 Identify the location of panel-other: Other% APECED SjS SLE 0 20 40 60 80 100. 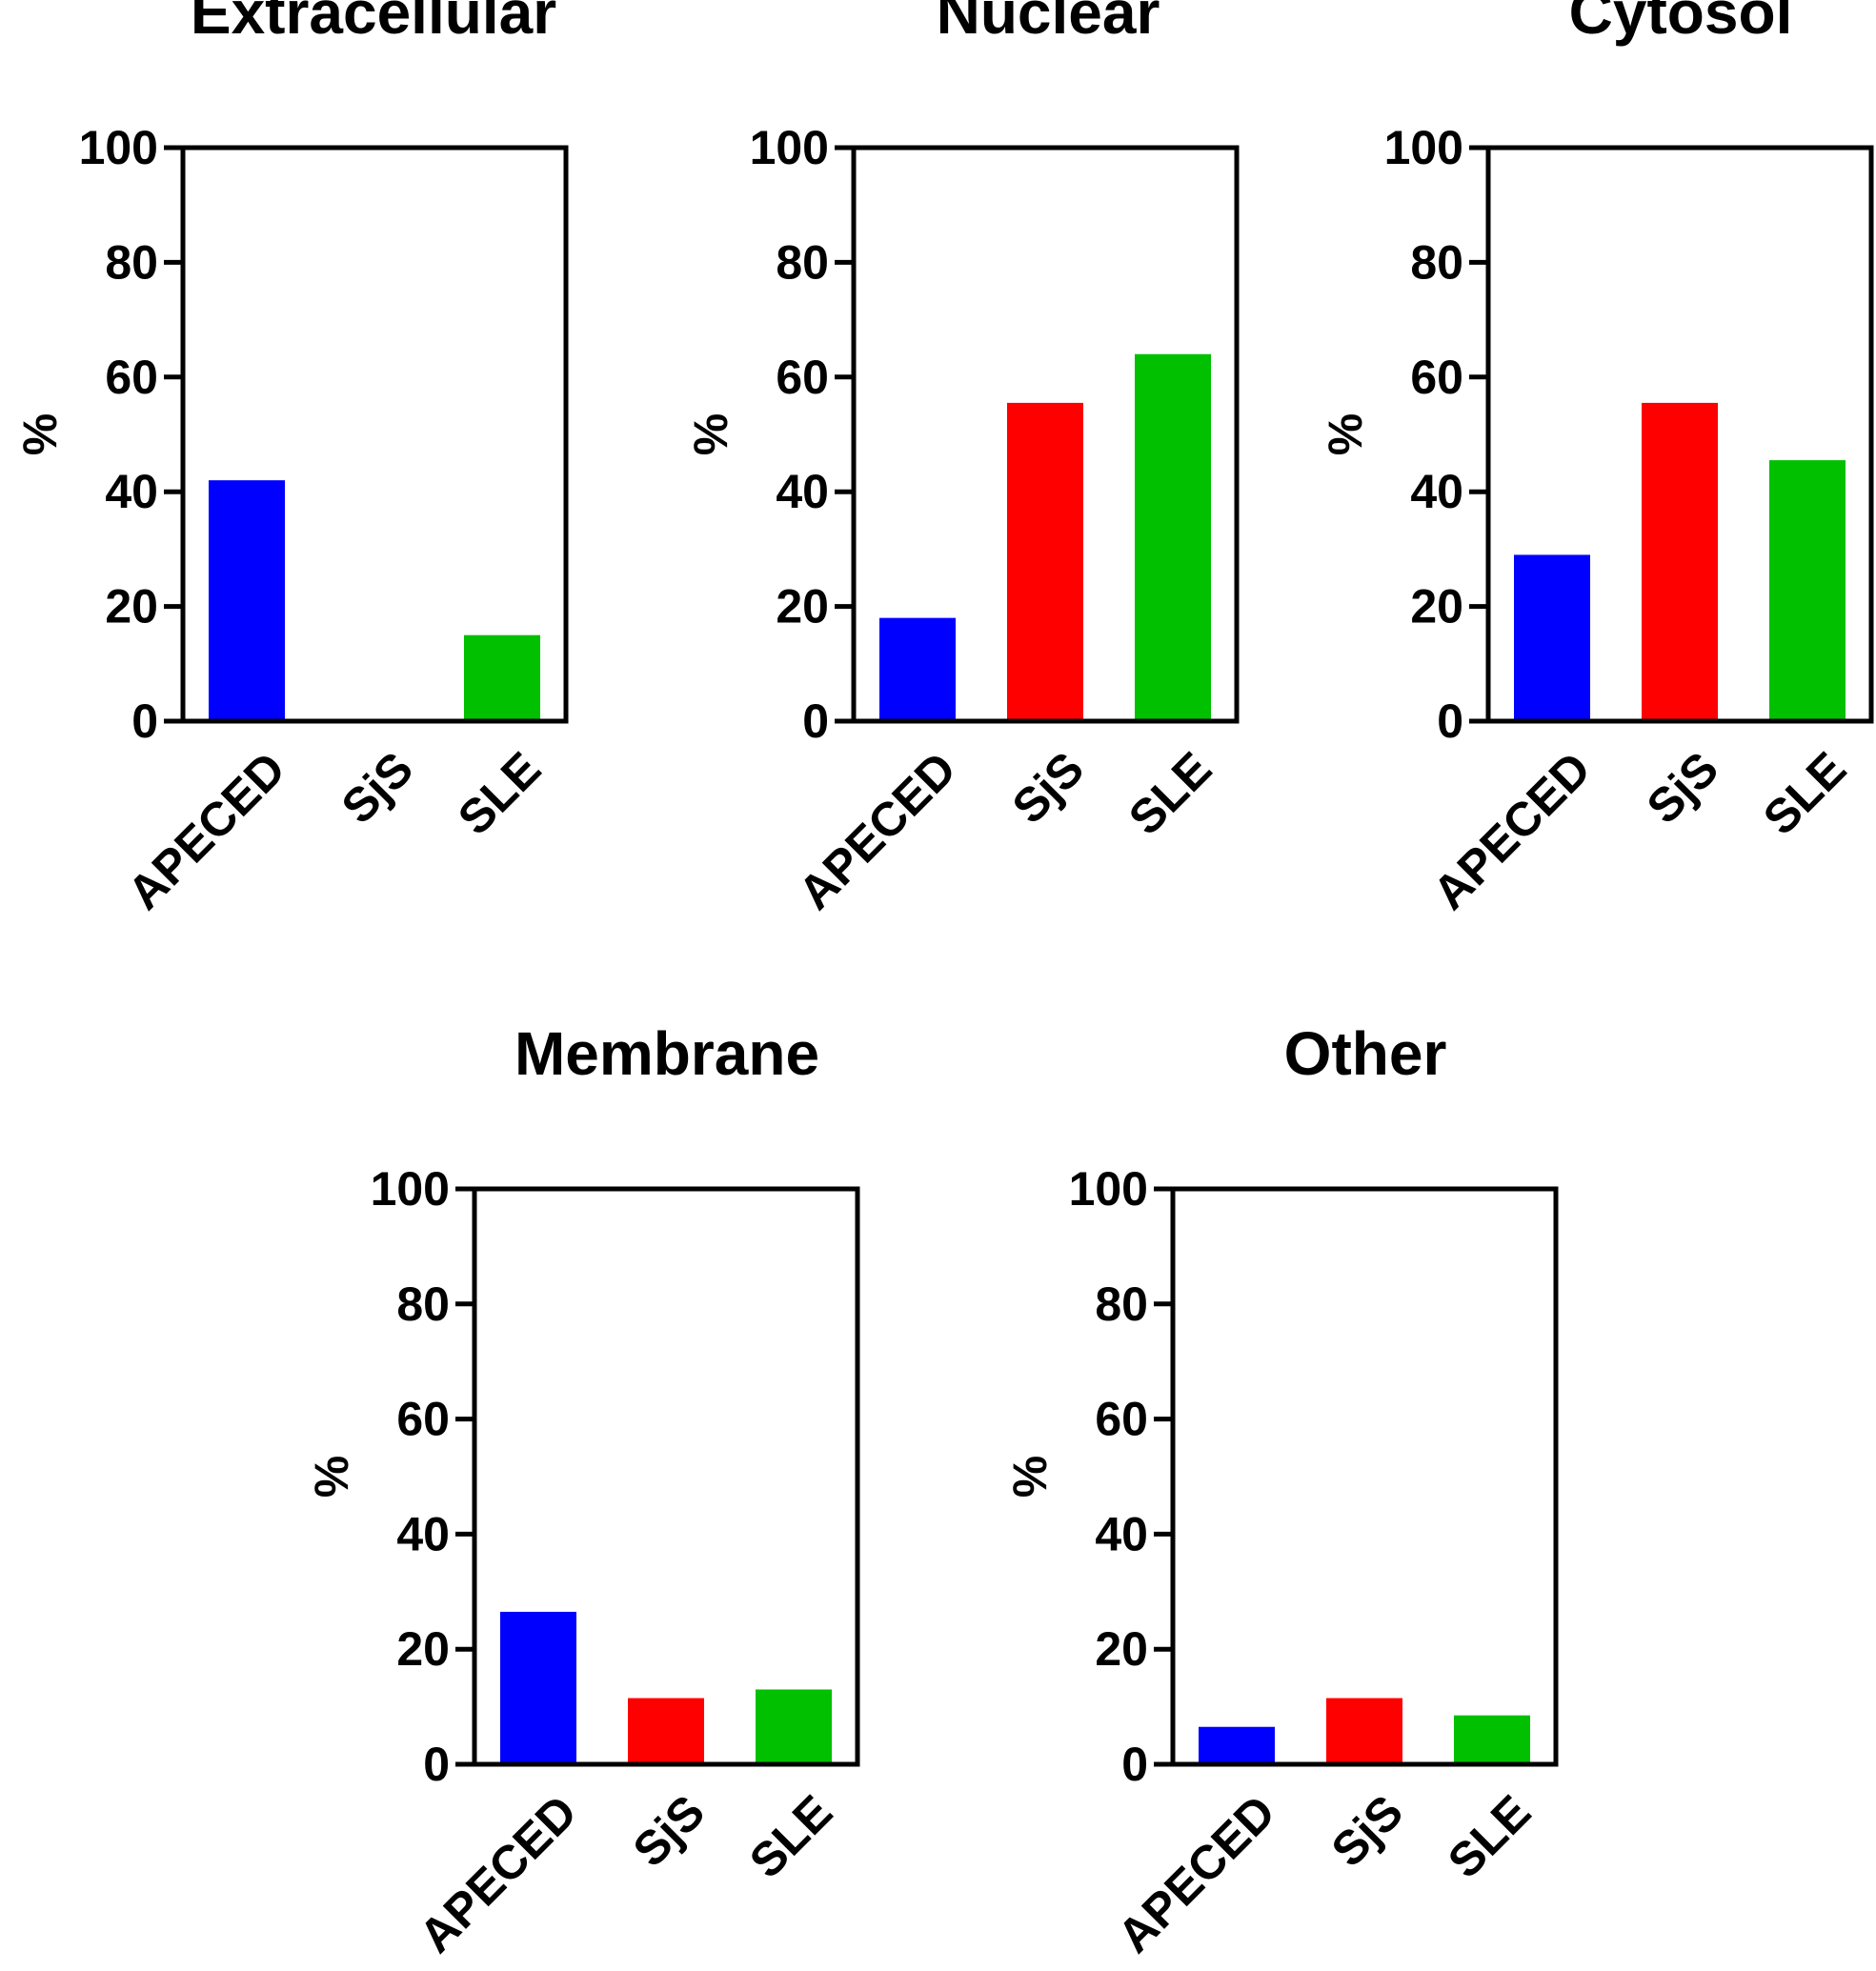
(1281, 1491).